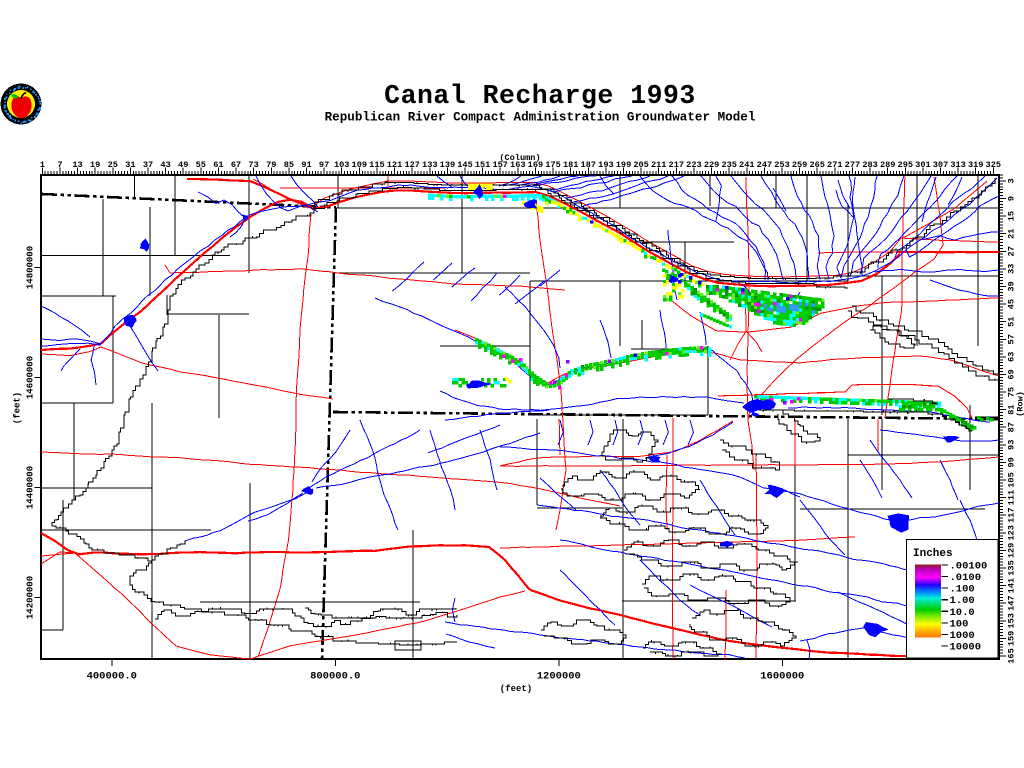  Describe the element at coordinates (1012, 602) in the screenshot. I see `svg-text: 147` at that location.